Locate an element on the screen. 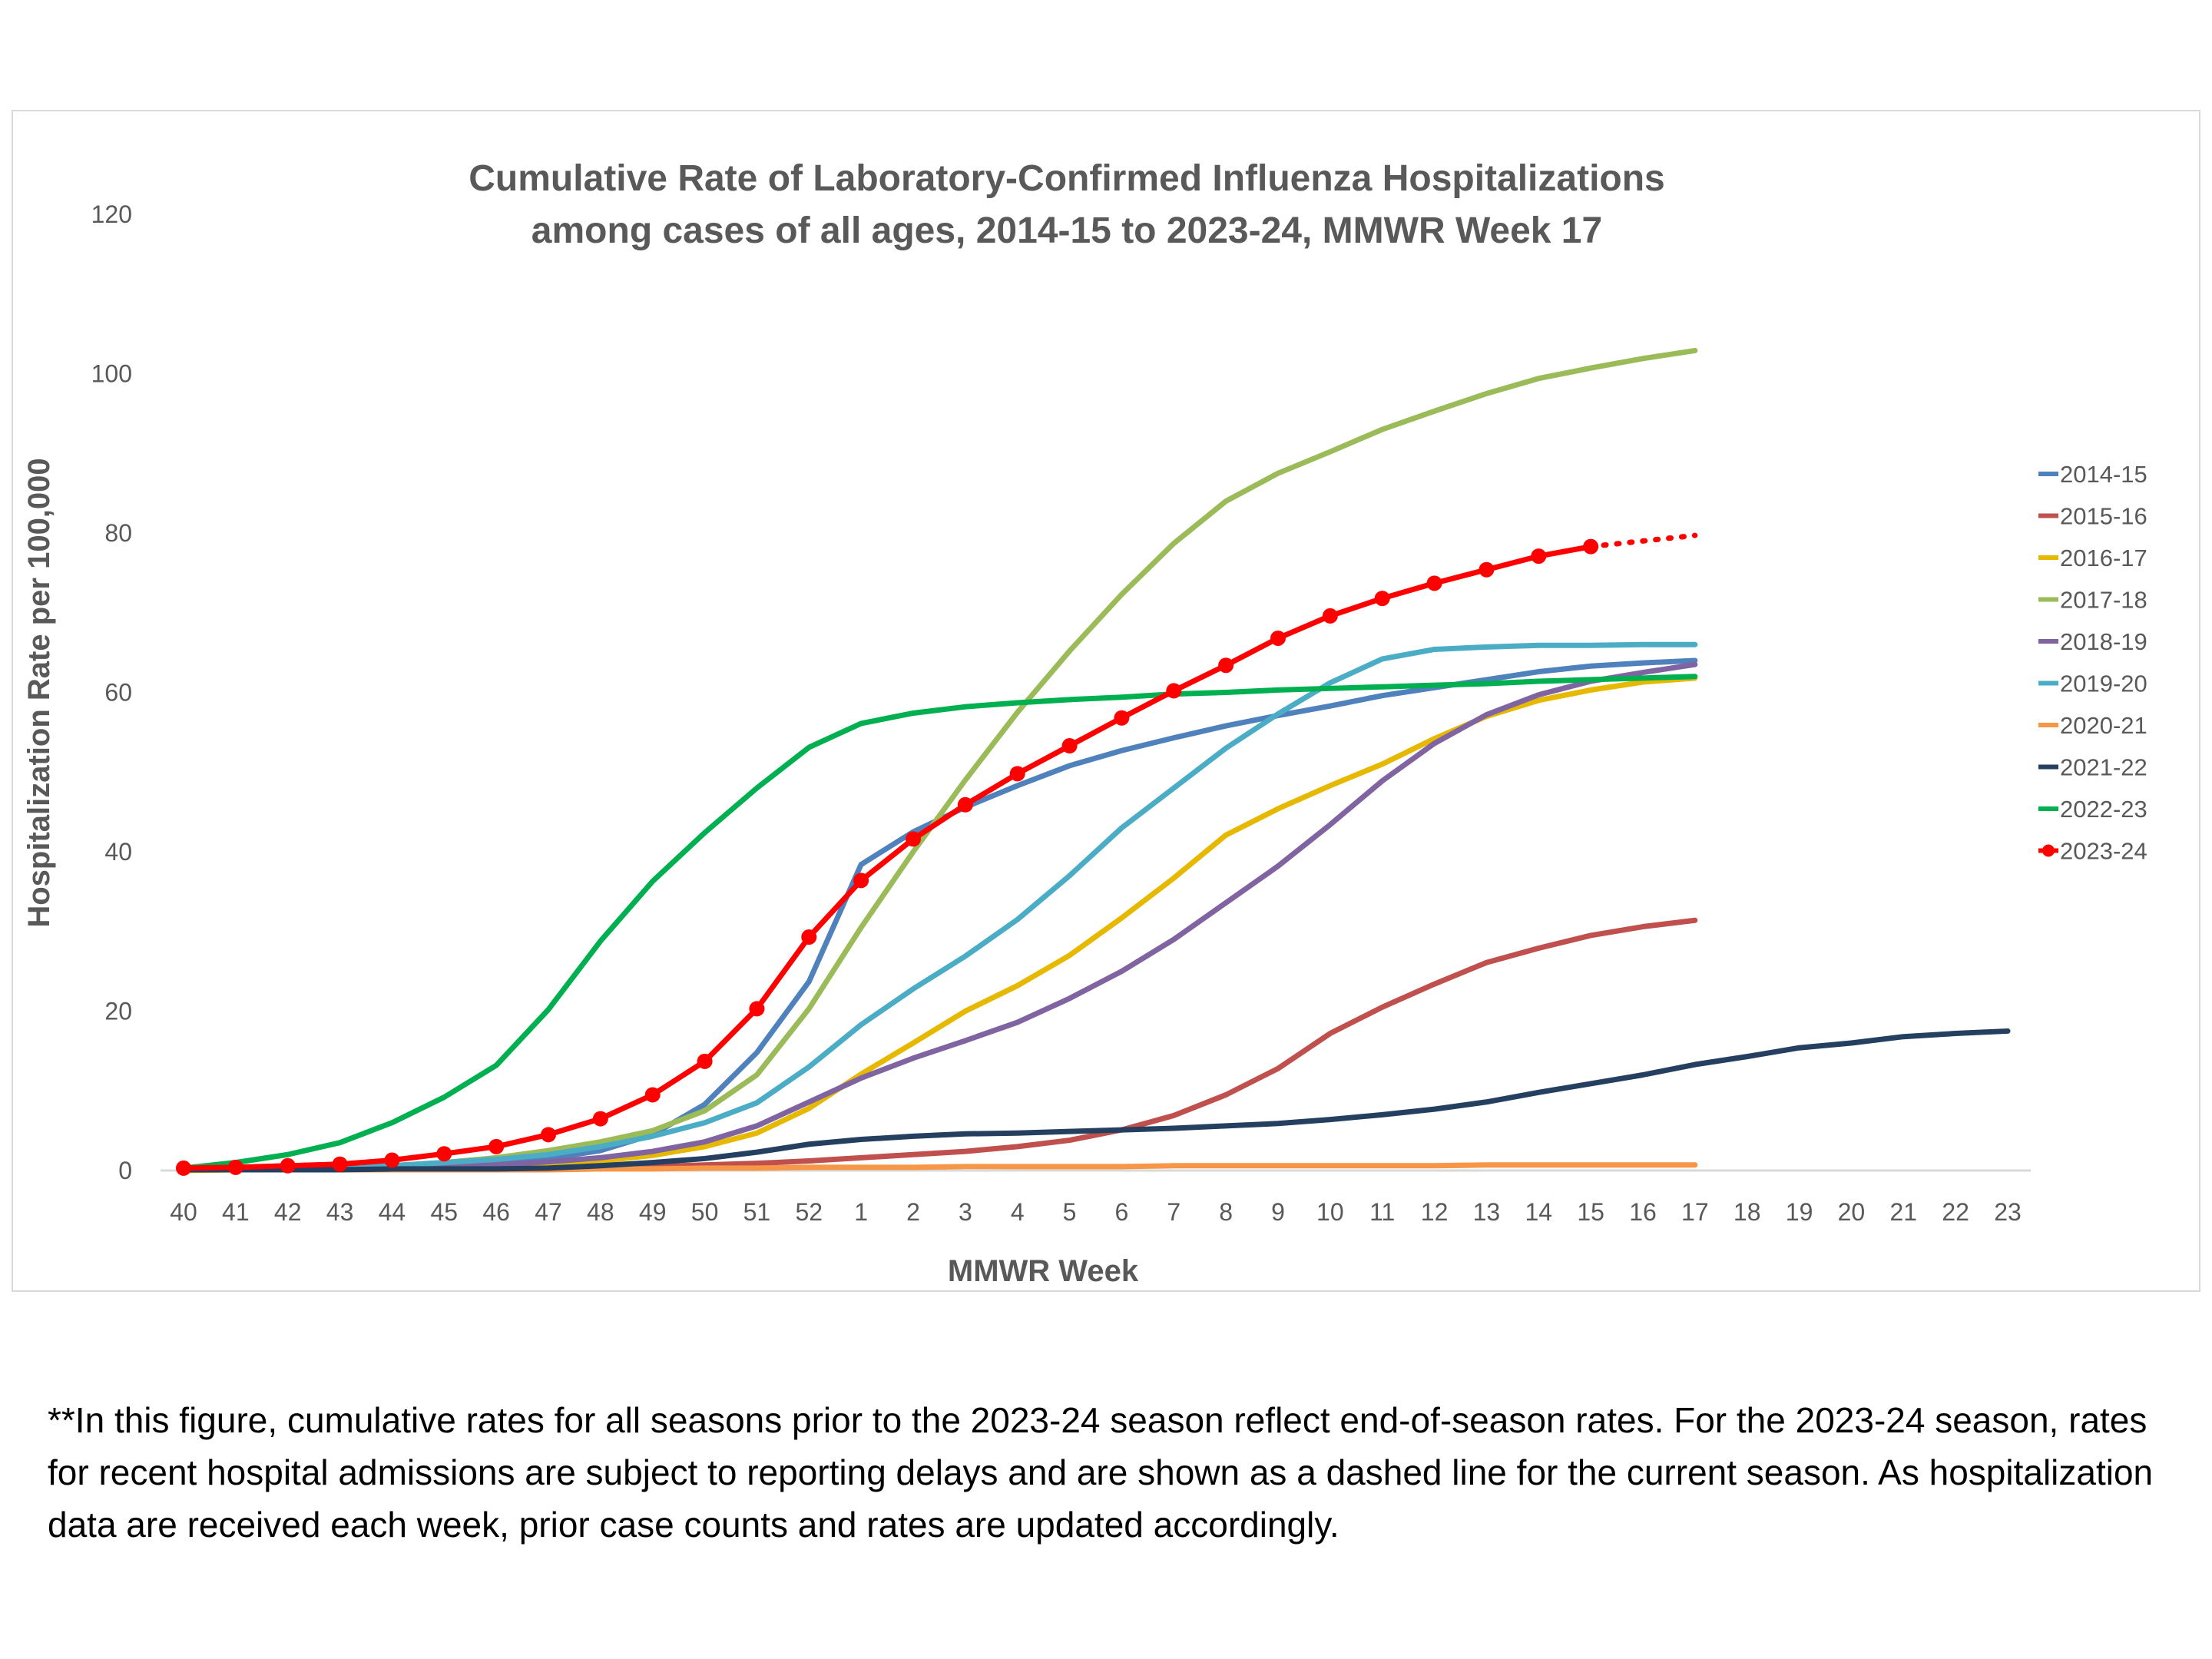 The height and width of the screenshot is (1659, 2212). legend-label: 2018-19 is located at coordinates (2103, 642).